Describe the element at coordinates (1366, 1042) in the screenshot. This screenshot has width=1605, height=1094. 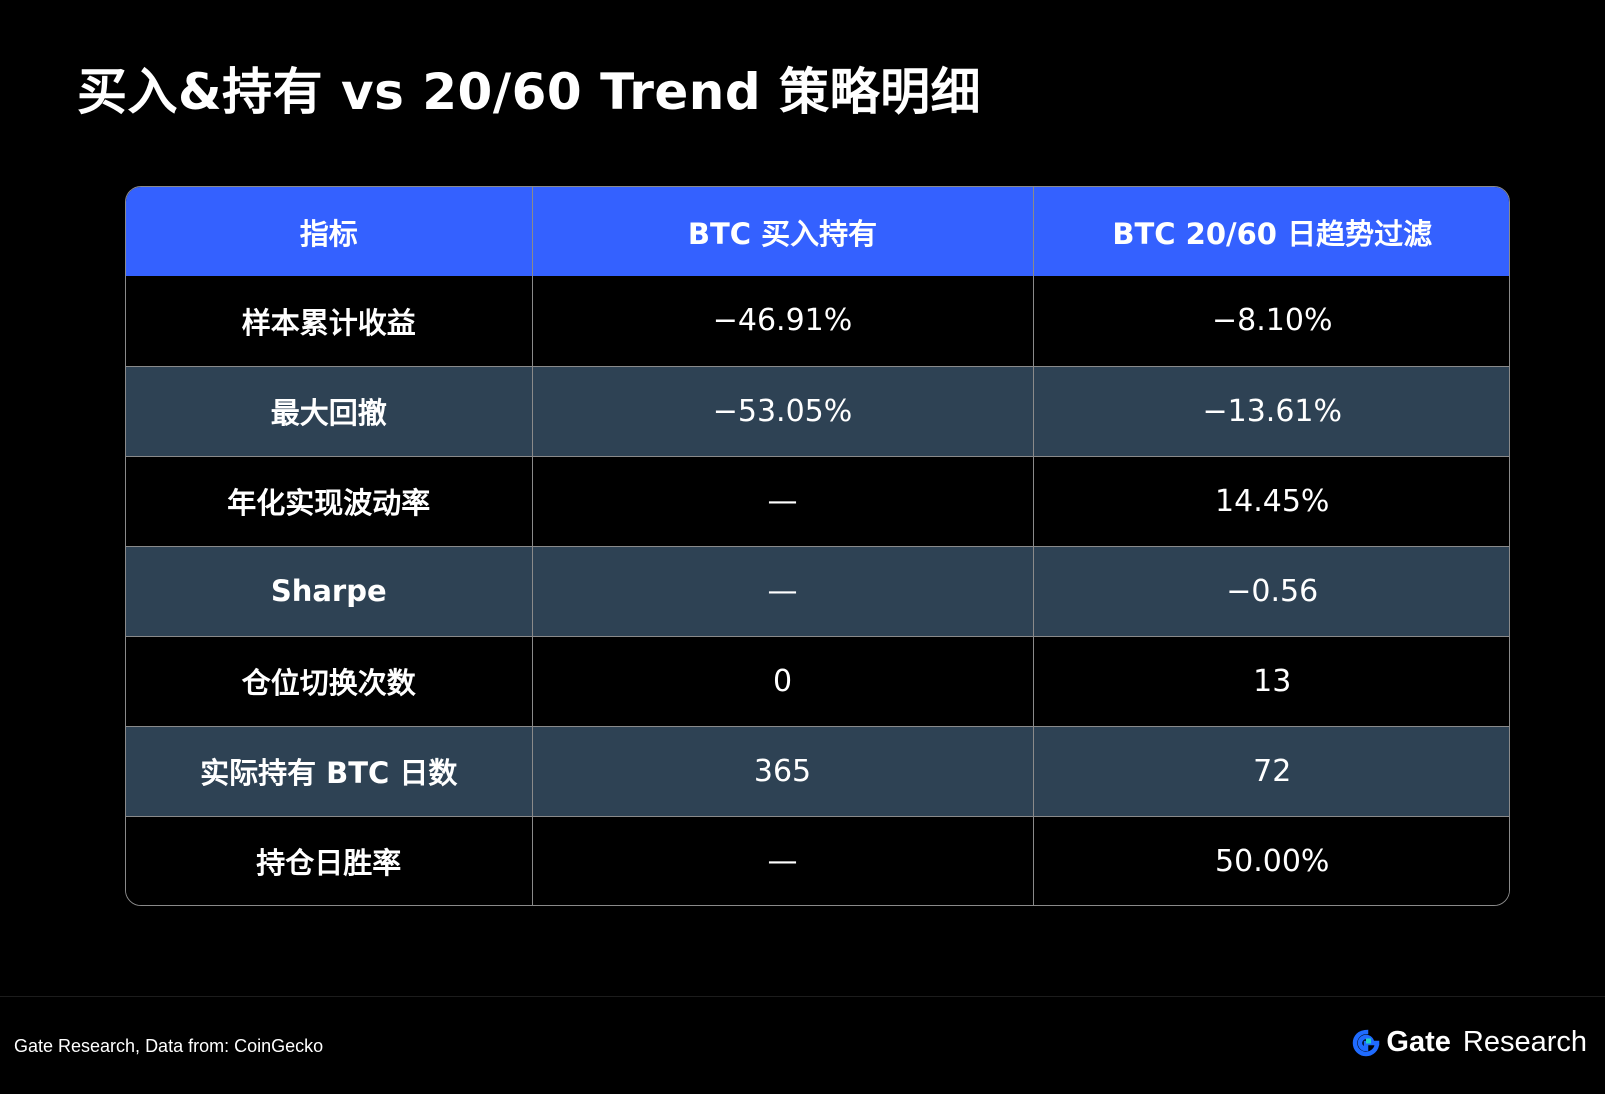
I see `gate-logo-icon` at that location.